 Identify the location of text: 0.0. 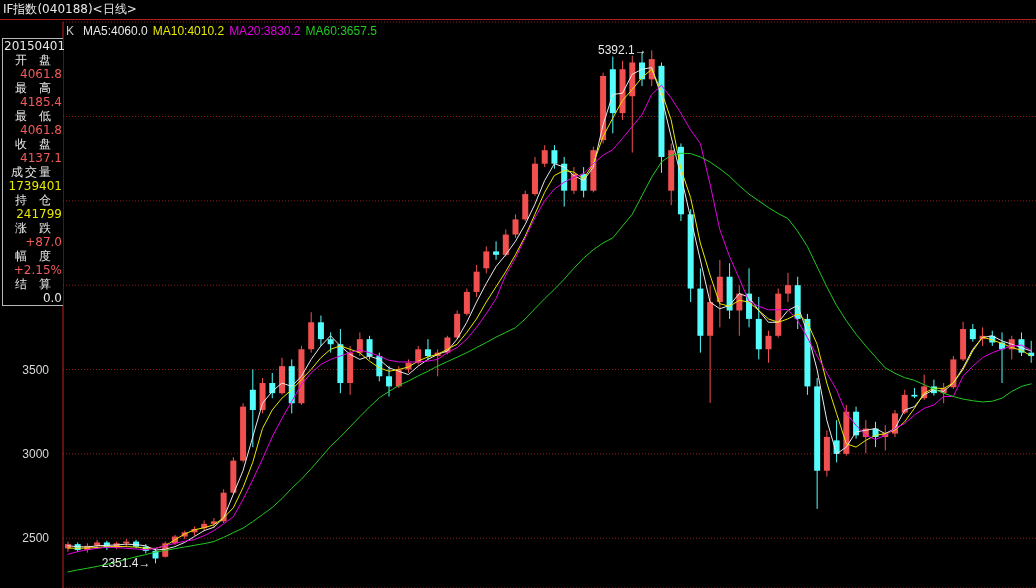
(52, 298).